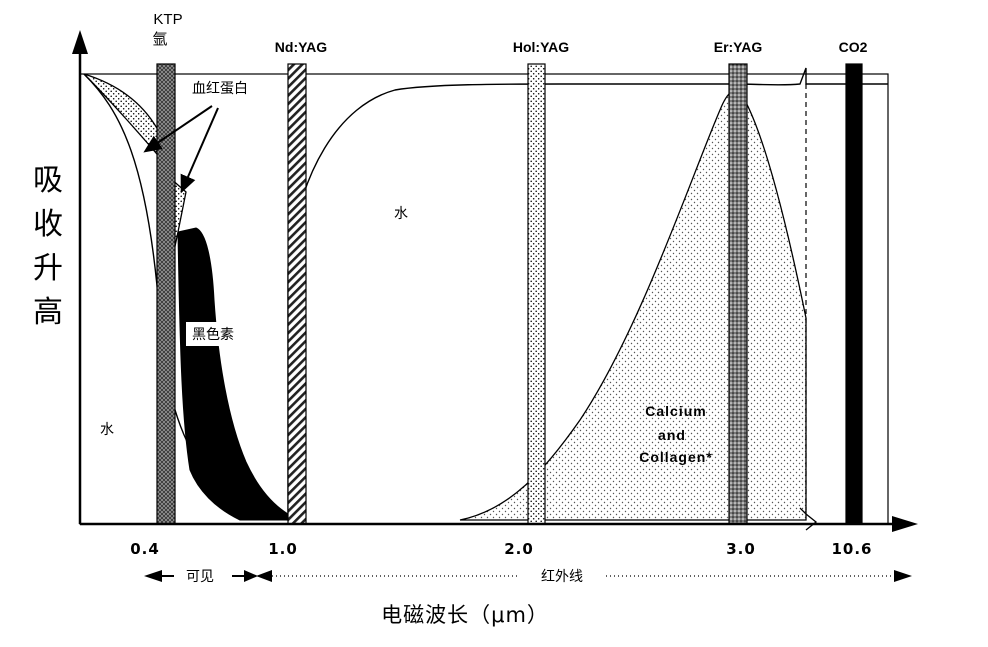 The image size is (988, 647). What do you see at coordinates (283, 549) in the screenshot?
I see `x-tick-1.0: 1.0` at bounding box center [283, 549].